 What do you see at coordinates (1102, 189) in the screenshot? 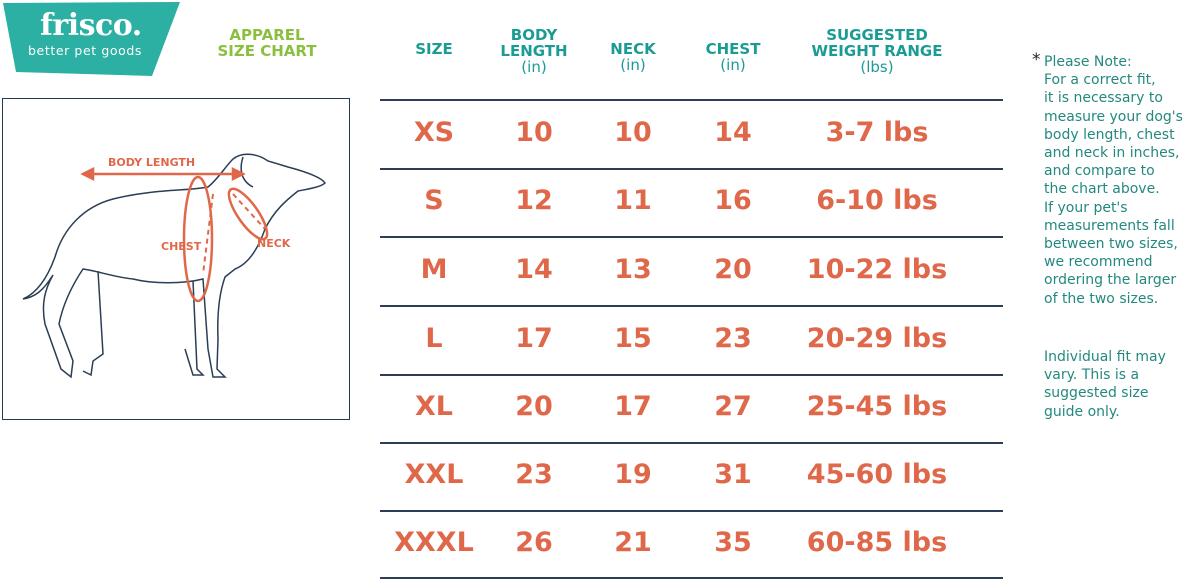
I see `note-line: the chart above.` at bounding box center [1102, 189].